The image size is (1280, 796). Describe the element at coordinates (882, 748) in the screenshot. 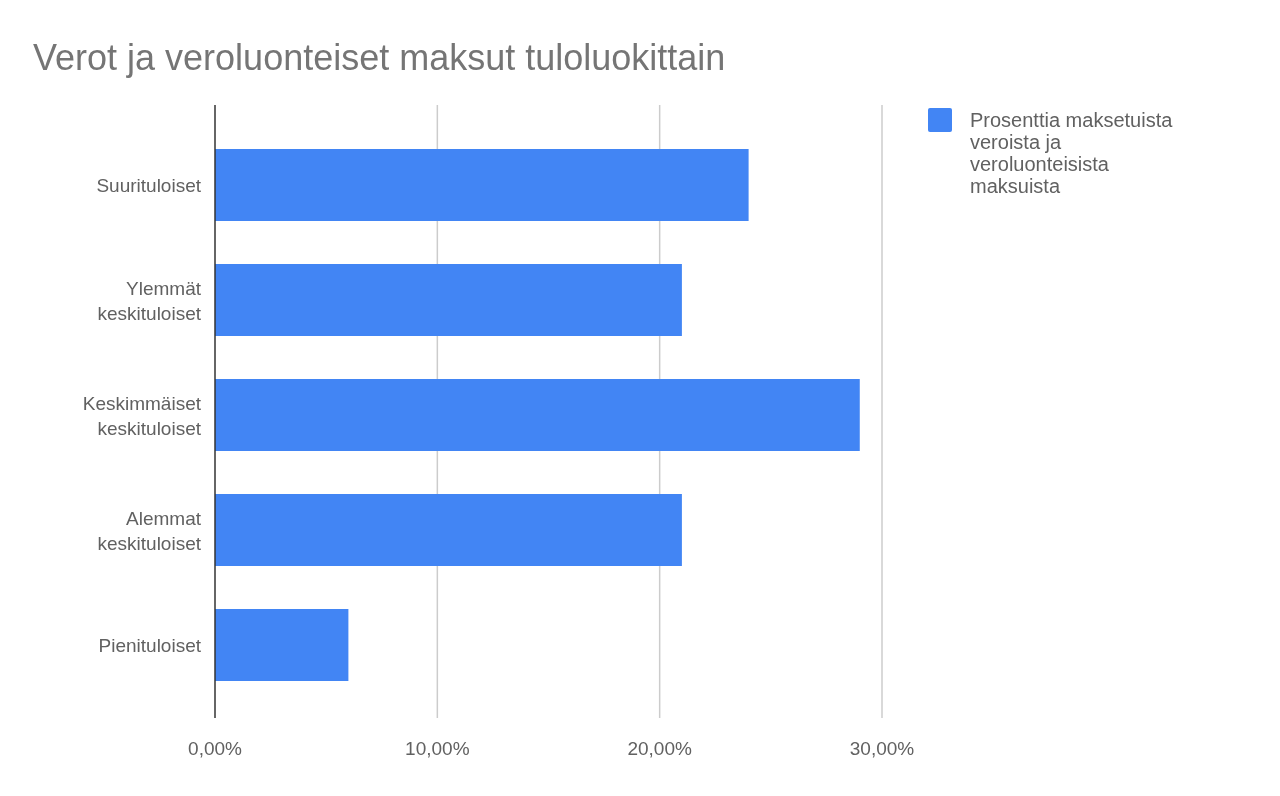

I see `x-tick-label: 30,00%` at that location.